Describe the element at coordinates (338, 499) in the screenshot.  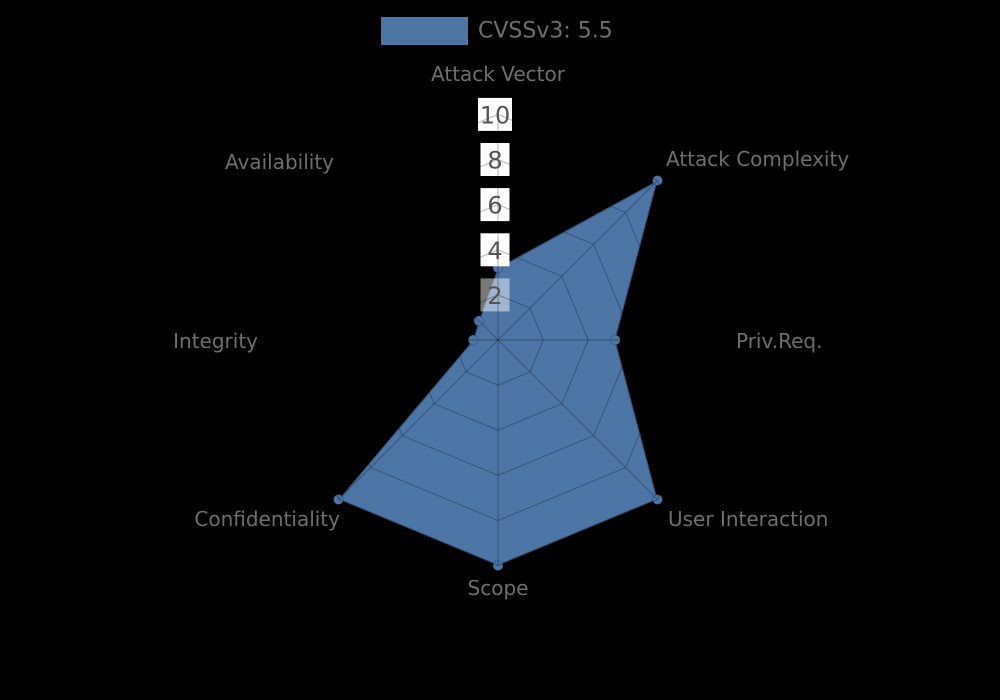
I see `data-point-confidentiality` at that location.